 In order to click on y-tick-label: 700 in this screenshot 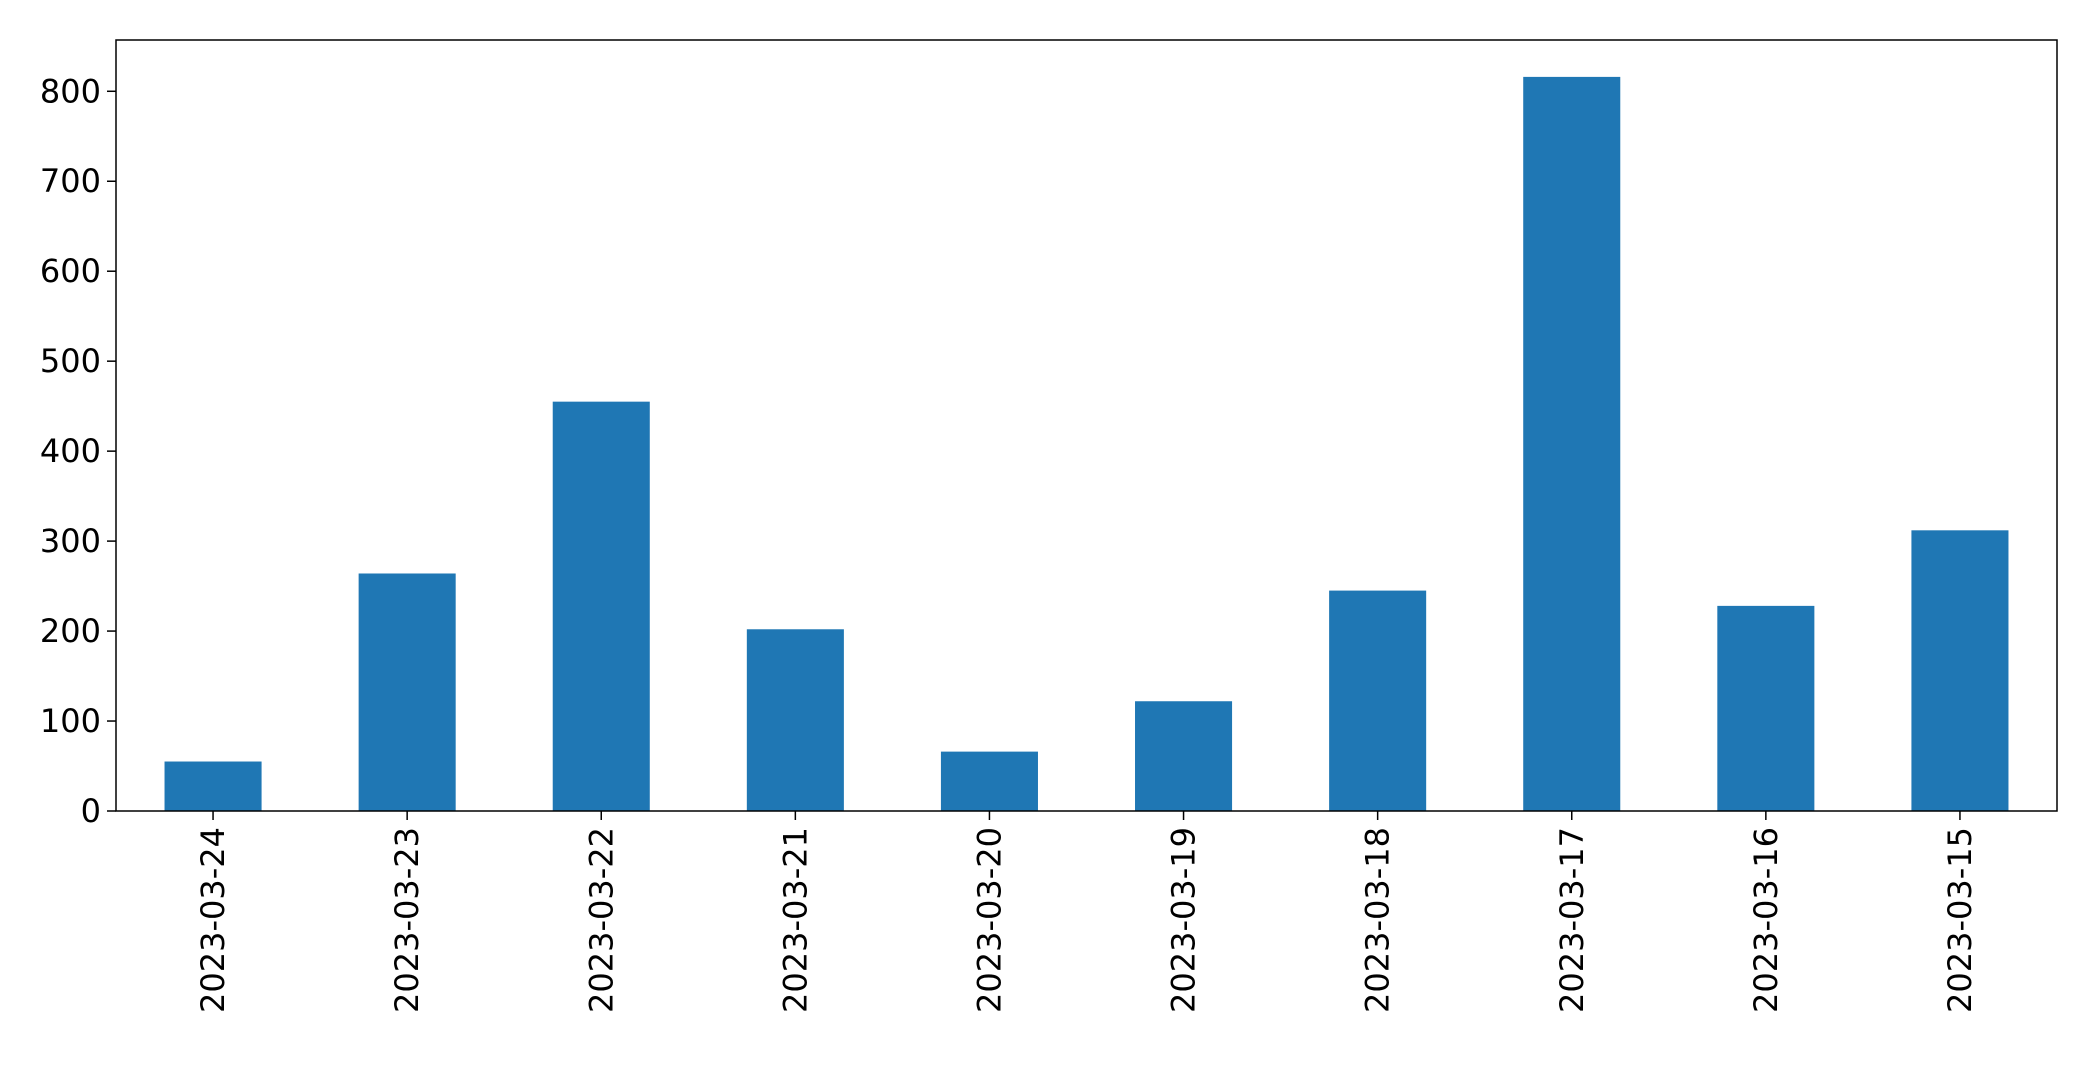, I will do `click(70, 181)`.